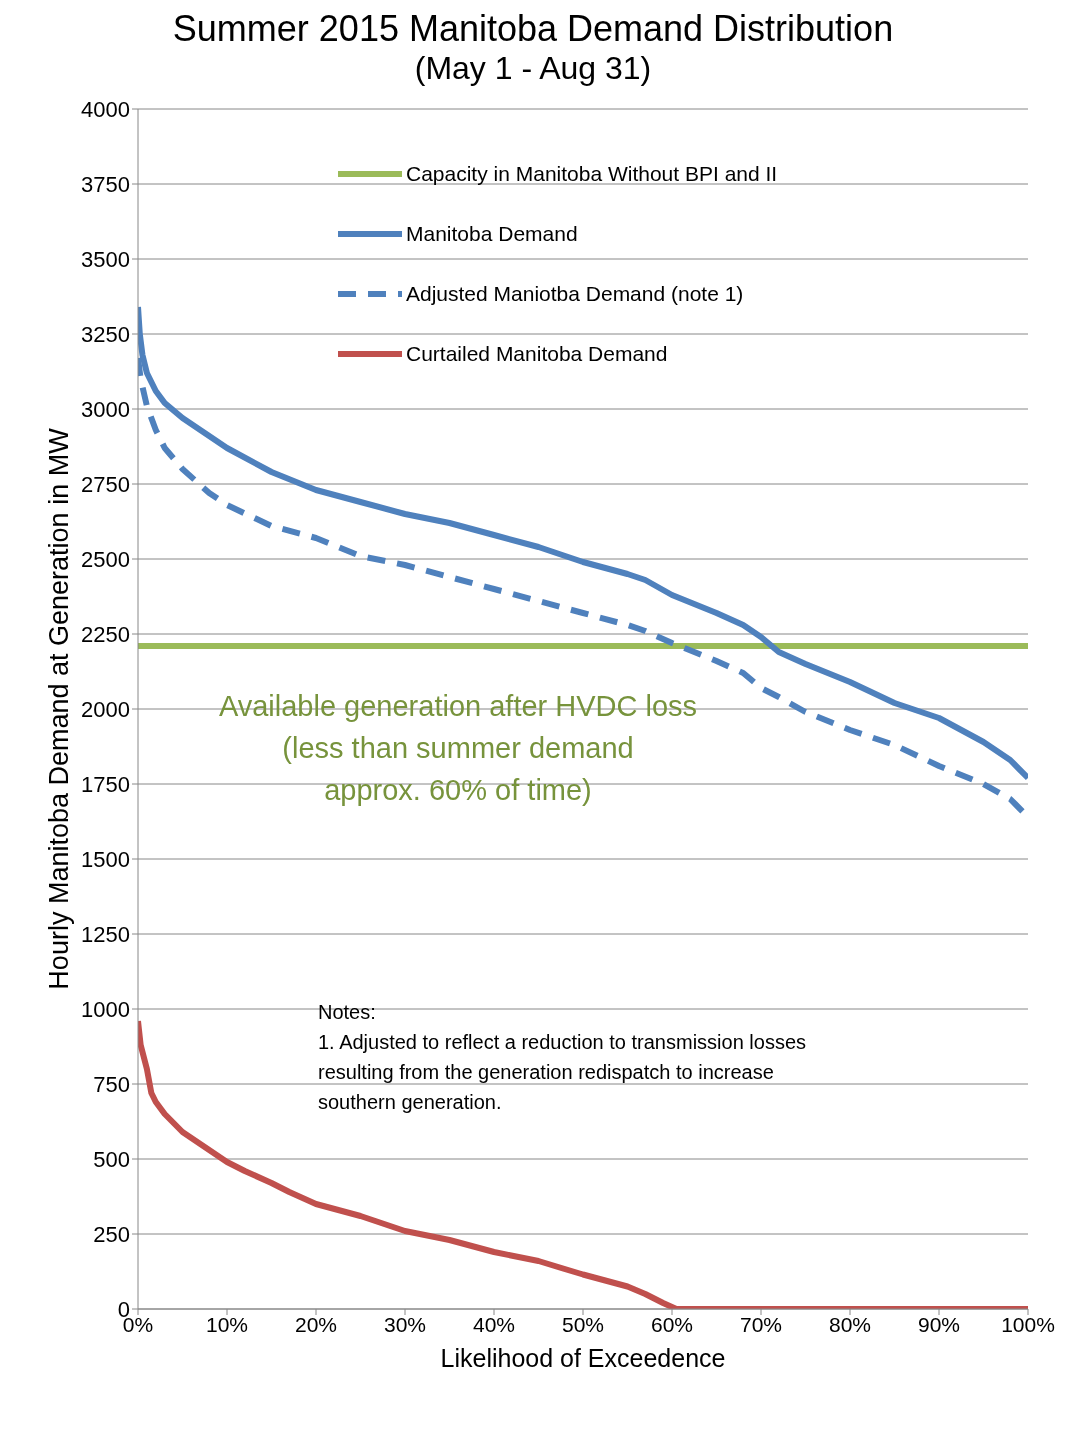 The width and height of the screenshot is (1066, 1433). Describe the element at coordinates (58, 708) in the screenshot. I see `y-axis-title: Hourly Manitoba Demand at Generation in MW` at that location.